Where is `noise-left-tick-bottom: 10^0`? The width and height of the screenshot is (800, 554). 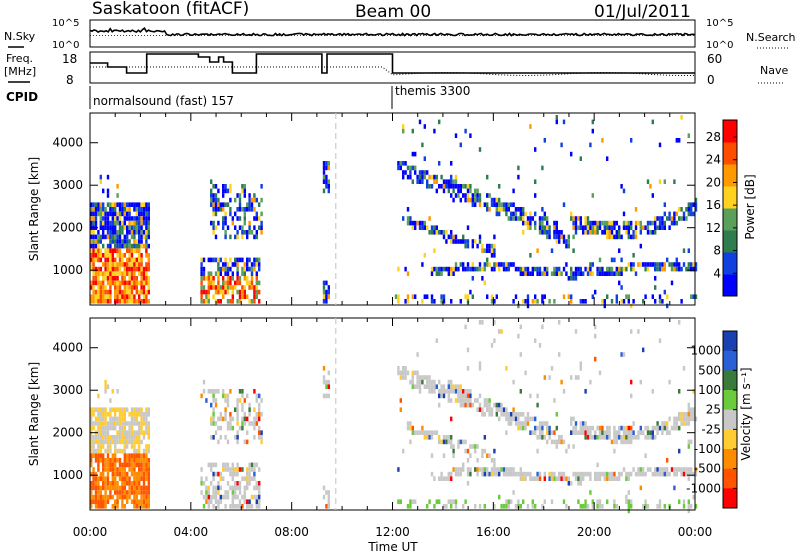 noise-left-tick-bottom: 10^0 is located at coordinates (65, 45).